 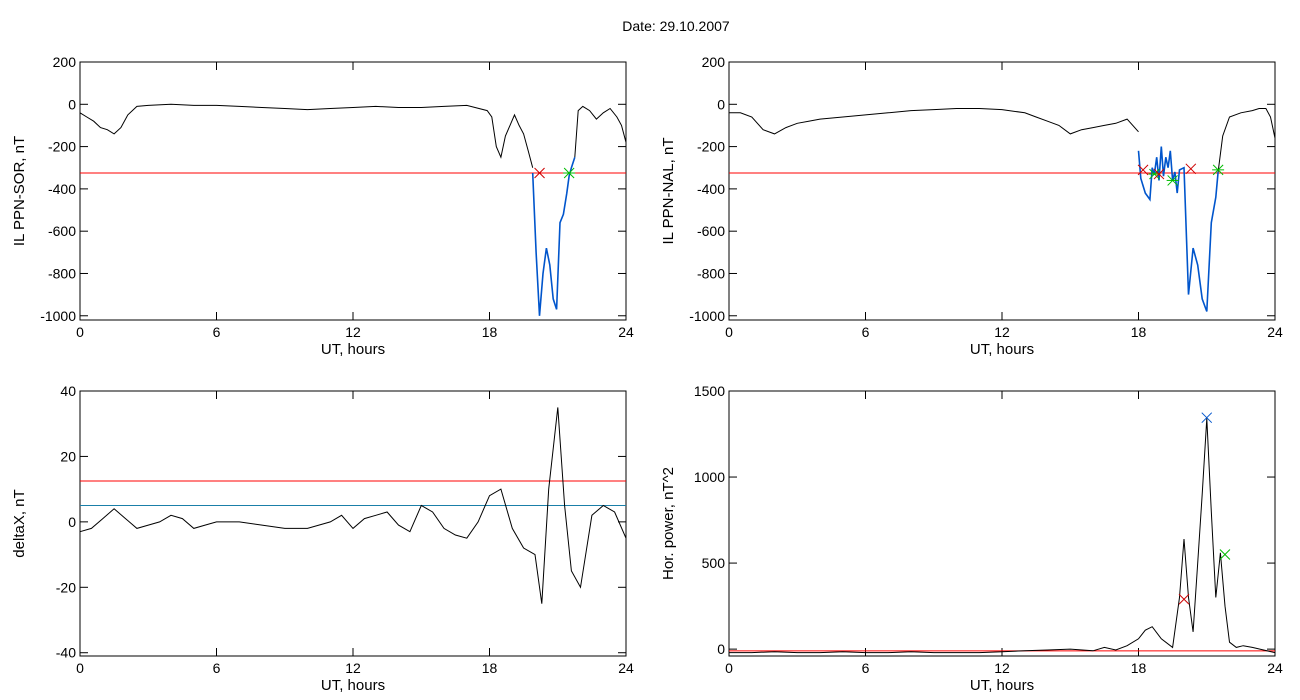 What do you see at coordinates (676, 26) in the screenshot?
I see `figure-title: Date: 29.10.2007` at bounding box center [676, 26].